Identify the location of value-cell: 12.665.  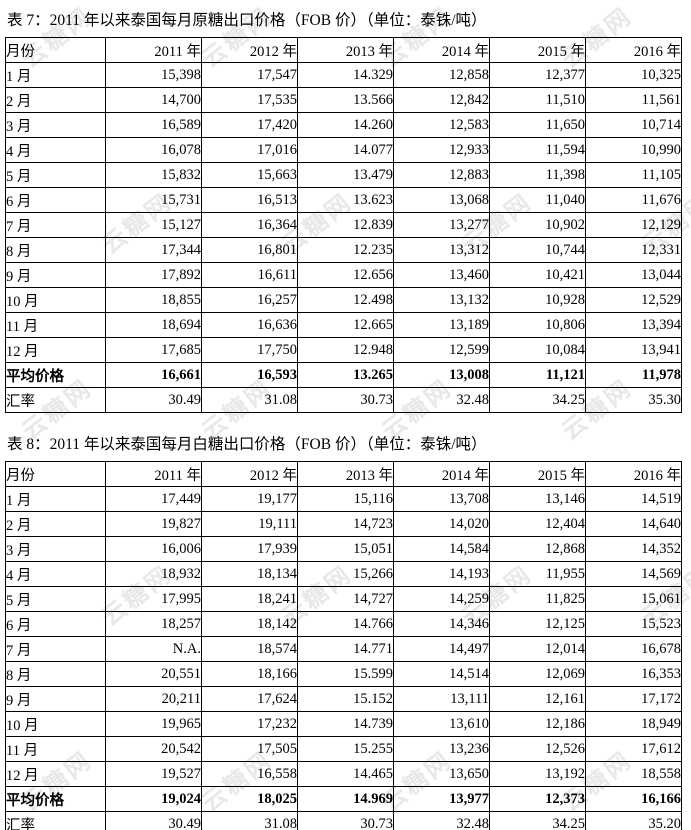
(345, 325).